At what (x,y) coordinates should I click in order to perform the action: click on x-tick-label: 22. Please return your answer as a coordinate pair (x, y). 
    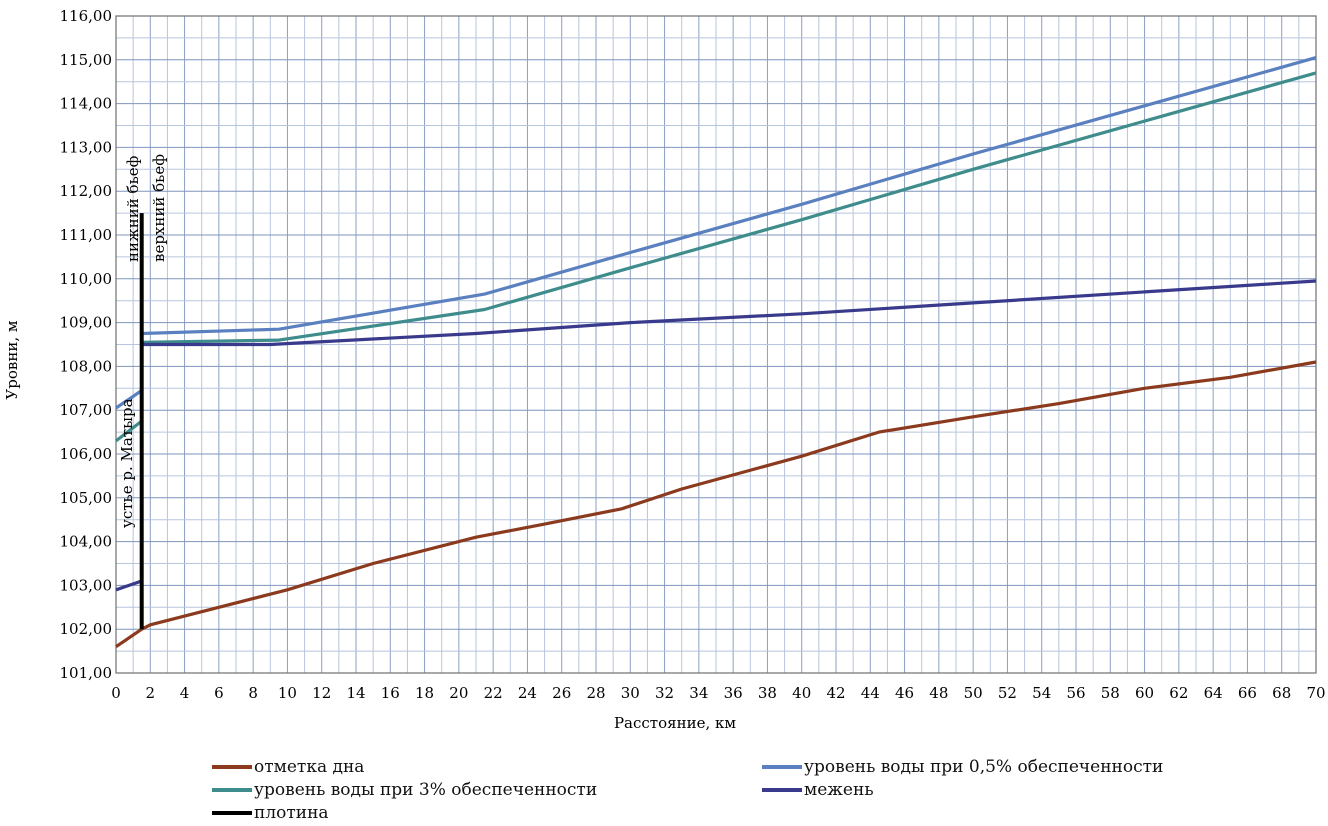
    Looking at the image, I should click on (493, 693).